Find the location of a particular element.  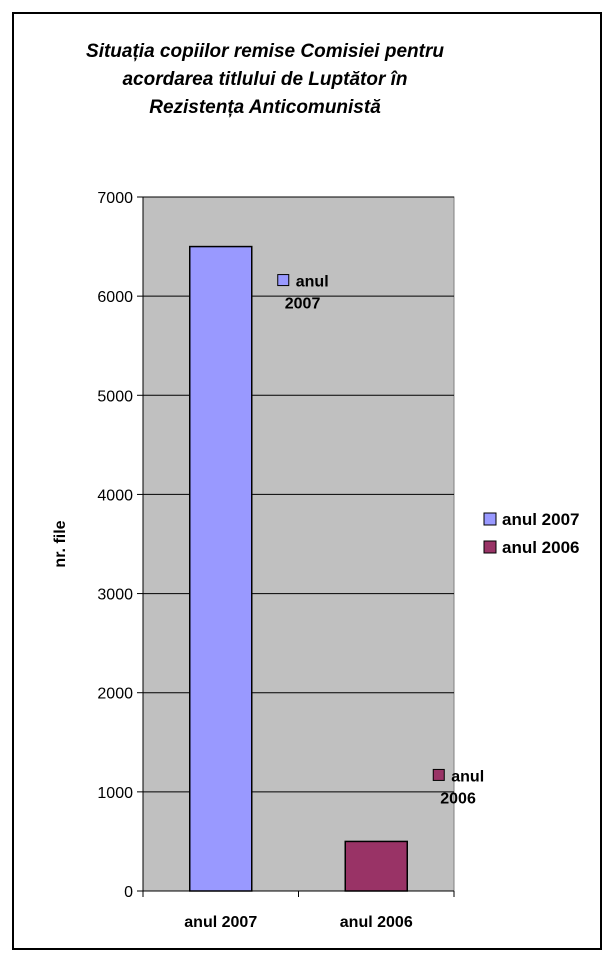

y-tick-label: 4000 is located at coordinates (115, 495).